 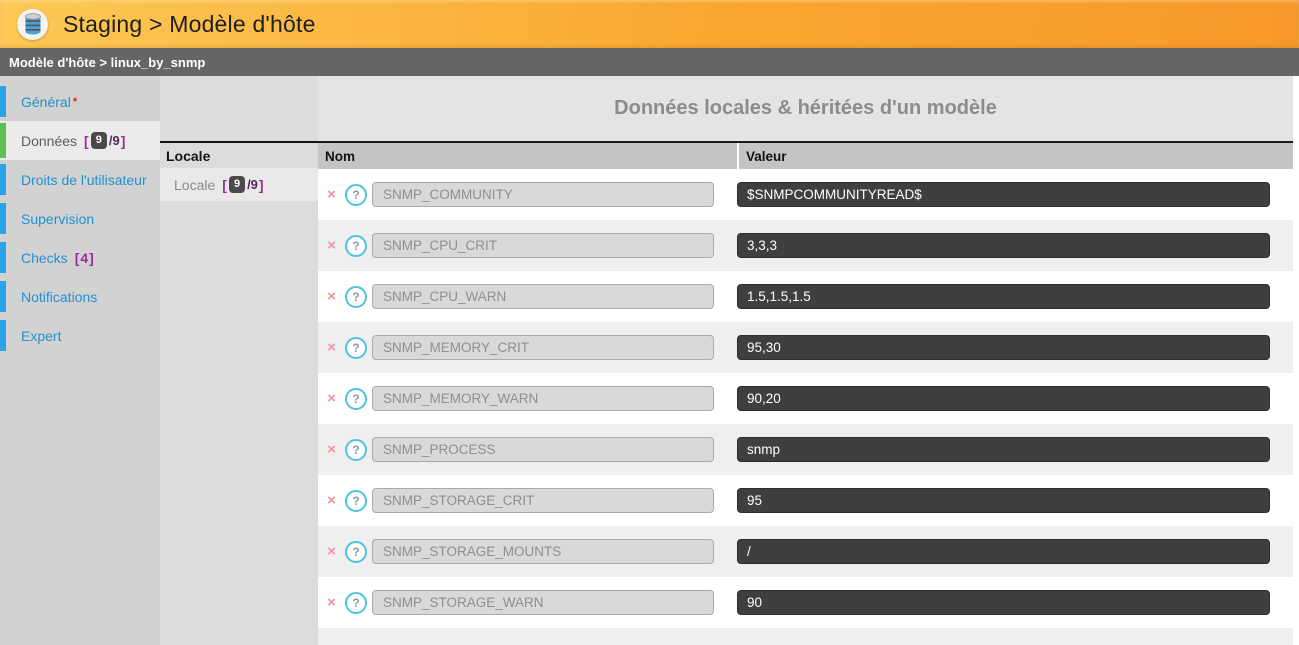 I want to click on sidebar-item-checks: Checks [ 4 ], so click(x=80, y=257).